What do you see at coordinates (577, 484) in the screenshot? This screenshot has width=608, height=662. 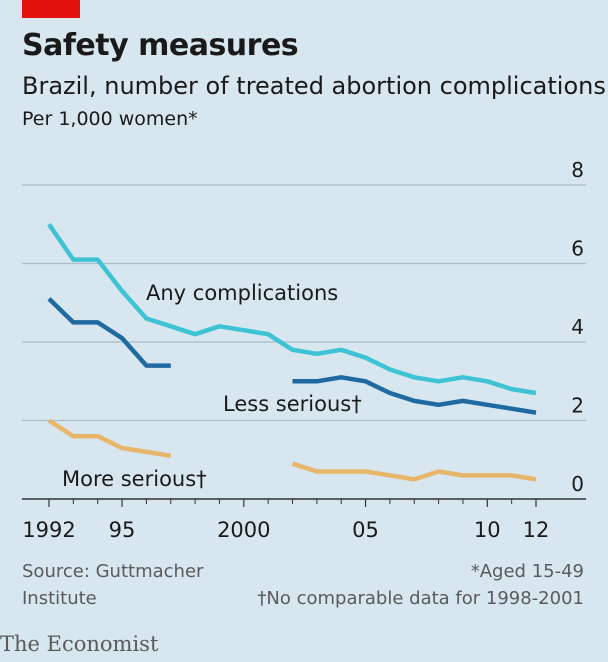 I see `y-tick-label-0: 0` at bounding box center [577, 484].